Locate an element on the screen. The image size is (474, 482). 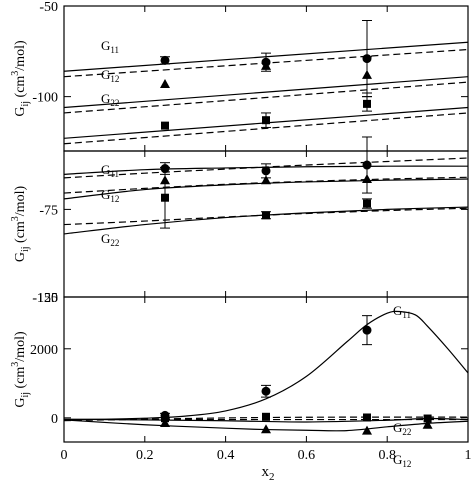
y-tick-label: -75 is located at coordinates (48, 210).